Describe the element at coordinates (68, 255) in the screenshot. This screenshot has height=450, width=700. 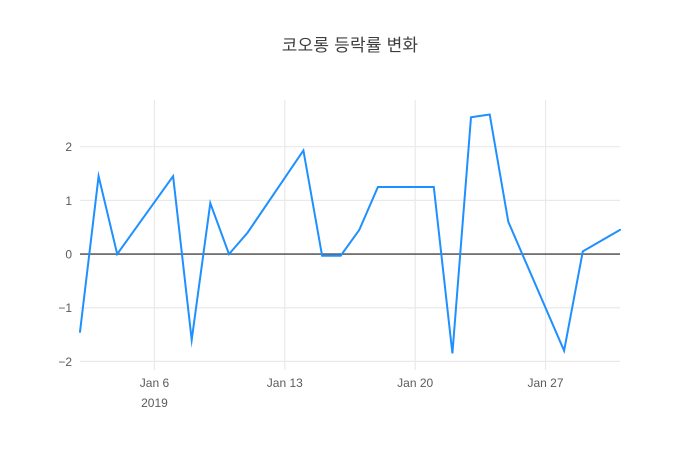
I see `y-tick-label: 0` at that location.